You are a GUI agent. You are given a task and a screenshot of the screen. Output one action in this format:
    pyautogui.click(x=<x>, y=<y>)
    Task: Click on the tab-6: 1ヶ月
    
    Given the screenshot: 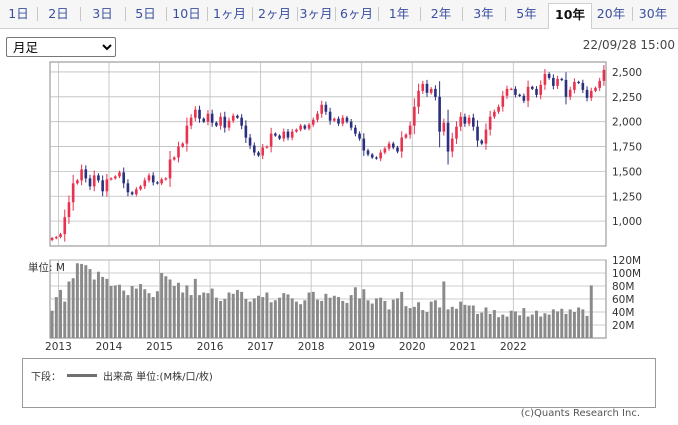 What is the action you would take?
    pyautogui.click(x=229, y=13)
    